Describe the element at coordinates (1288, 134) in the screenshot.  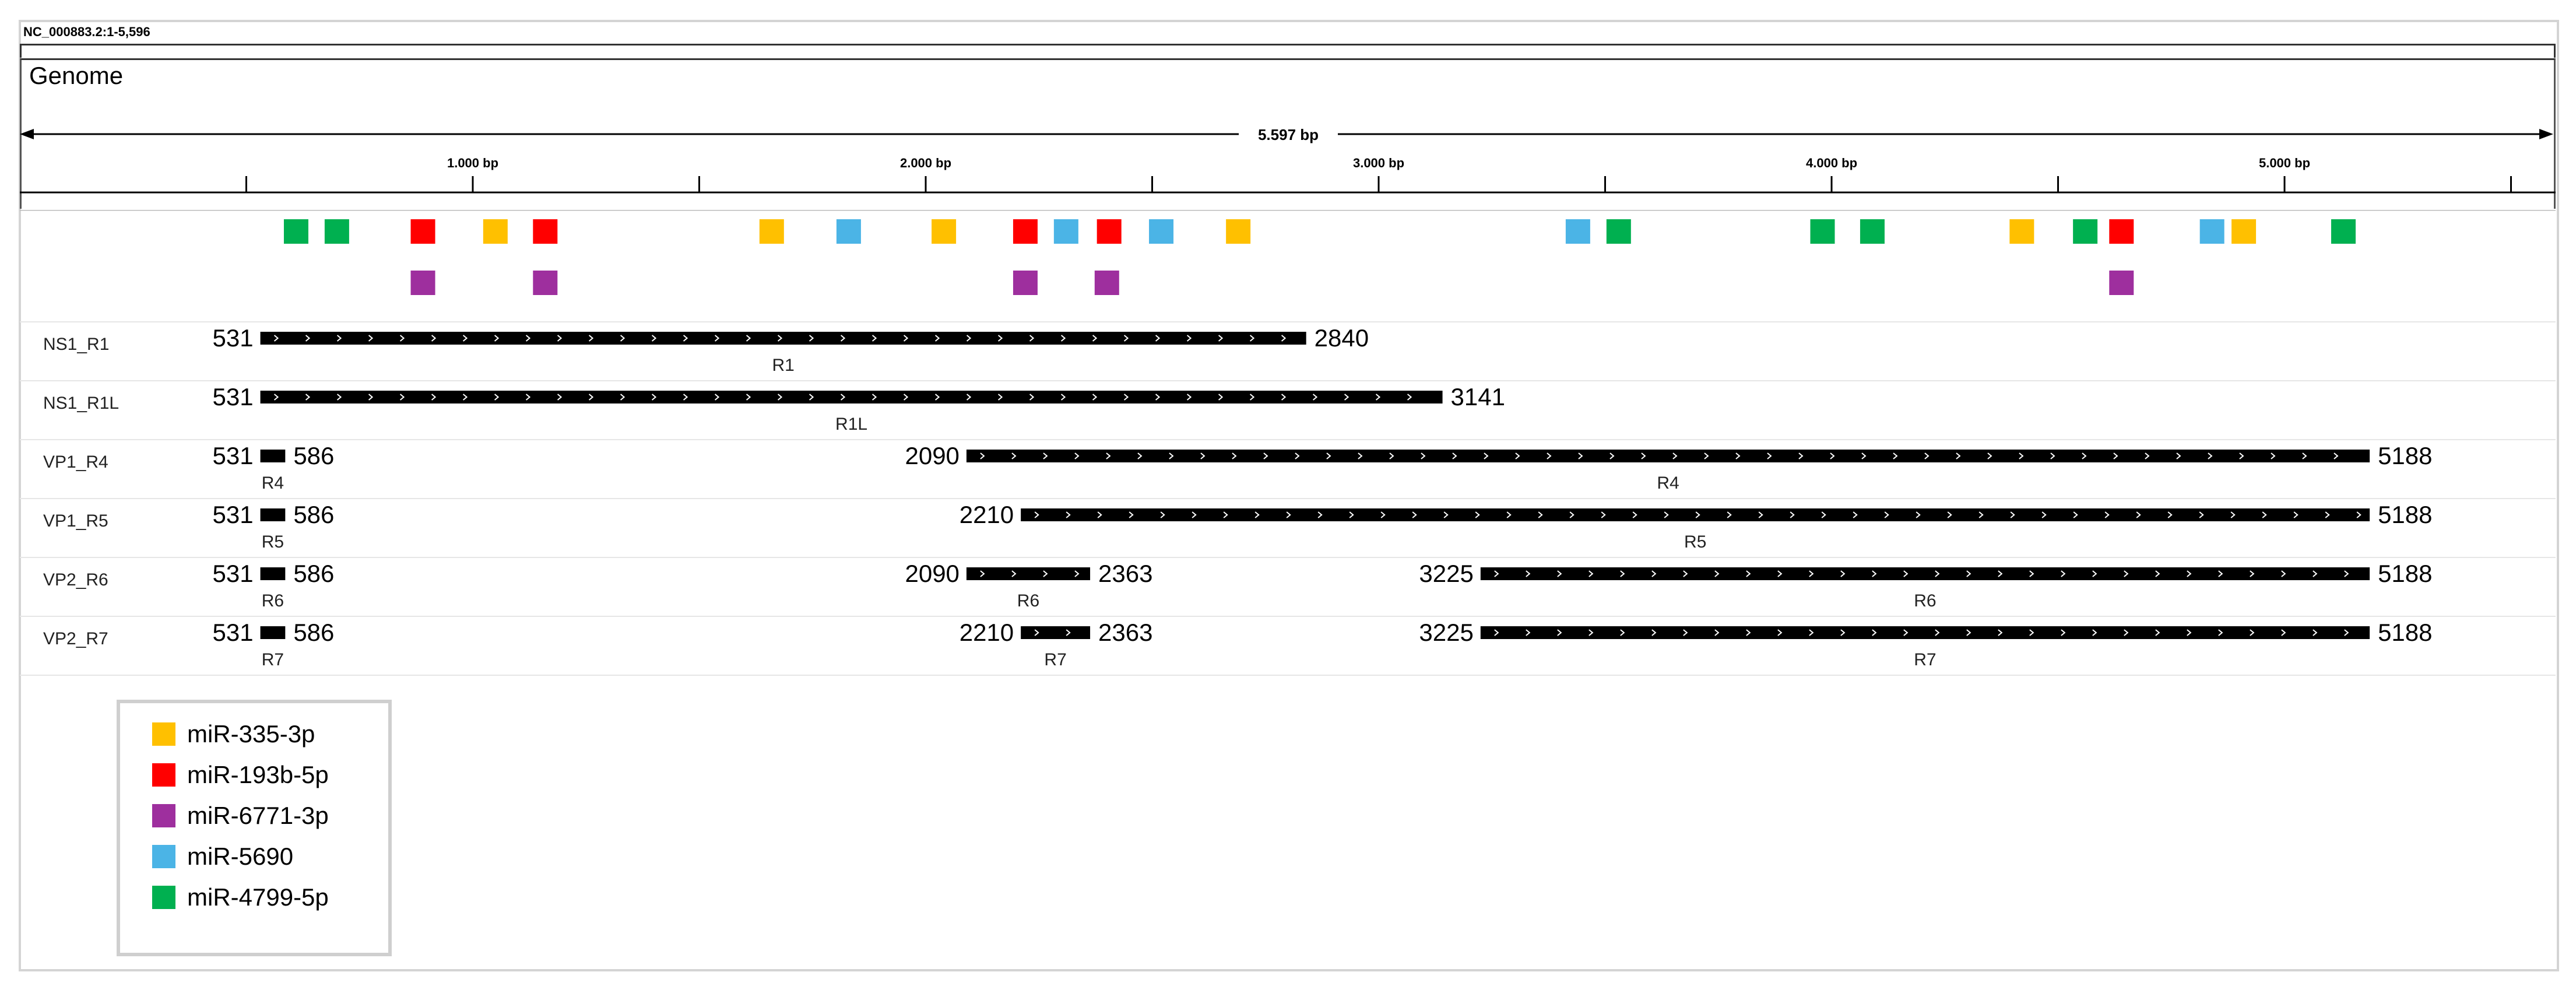
I see `ruler-total-bg` at that location.